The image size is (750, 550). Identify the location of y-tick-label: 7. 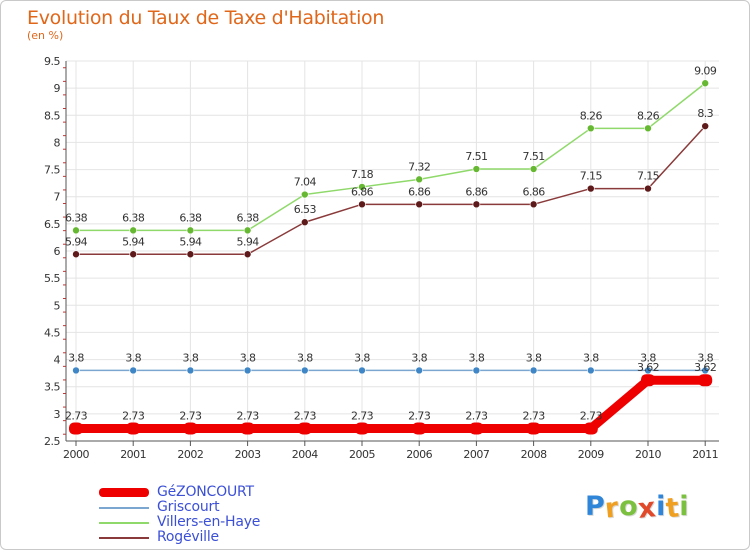
(57, 197).